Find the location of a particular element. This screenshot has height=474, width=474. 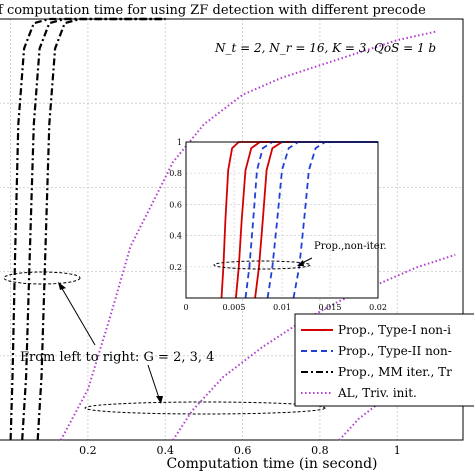

legend-entry-label: AL, Triv. init. is located at coordinates (377, 393).